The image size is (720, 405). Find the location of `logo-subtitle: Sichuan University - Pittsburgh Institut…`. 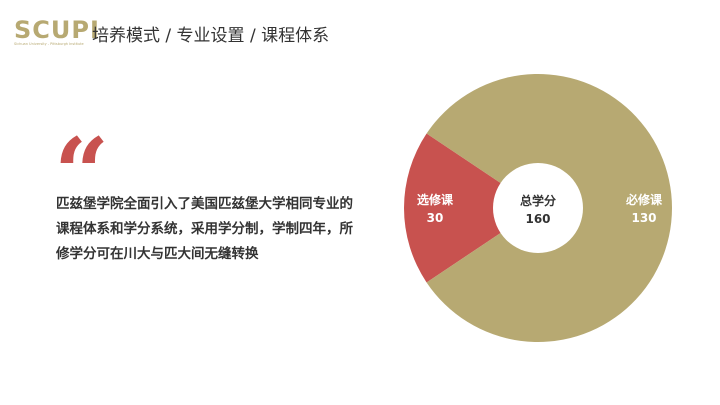

logo-subtitle: Sichuan University - Pittsburgh Institut… is located at coordinates (49, 44).